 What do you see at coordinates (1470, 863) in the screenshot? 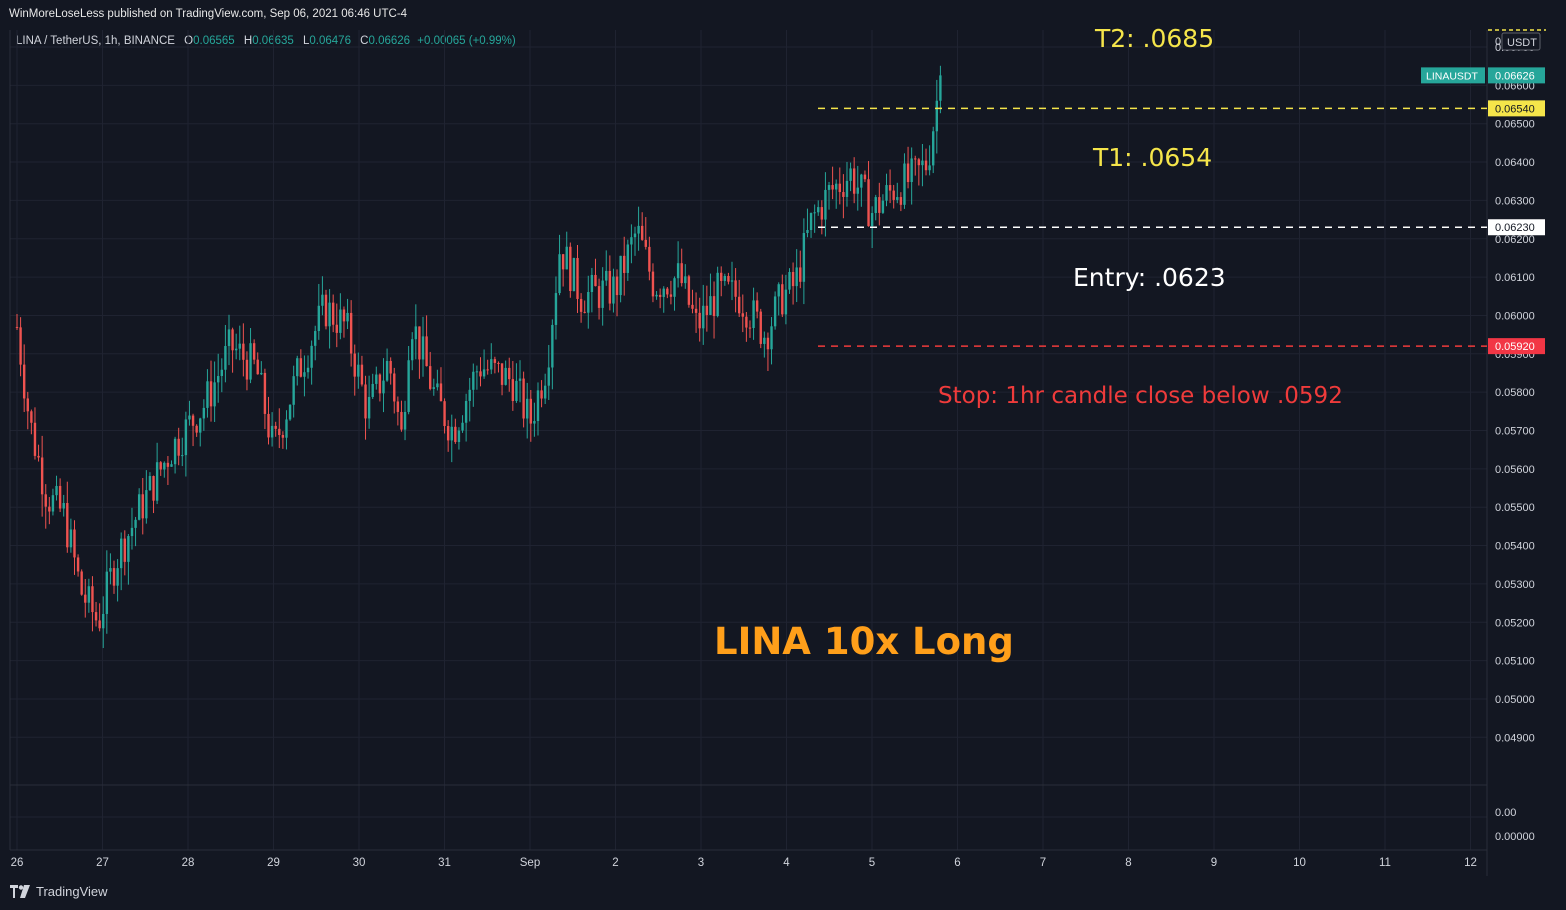
I see `time-tick-label: 12` at bounding box center [1470, 863].